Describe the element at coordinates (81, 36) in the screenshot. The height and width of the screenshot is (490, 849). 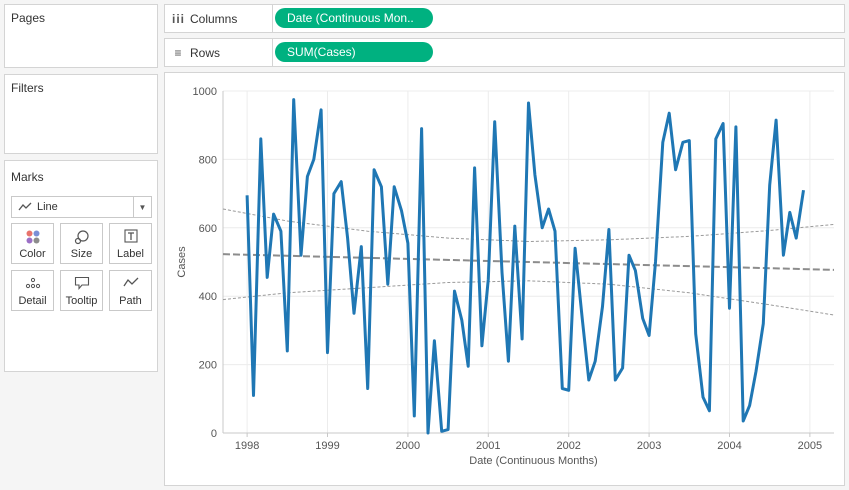
I see `pages-card: Pages` at that location.